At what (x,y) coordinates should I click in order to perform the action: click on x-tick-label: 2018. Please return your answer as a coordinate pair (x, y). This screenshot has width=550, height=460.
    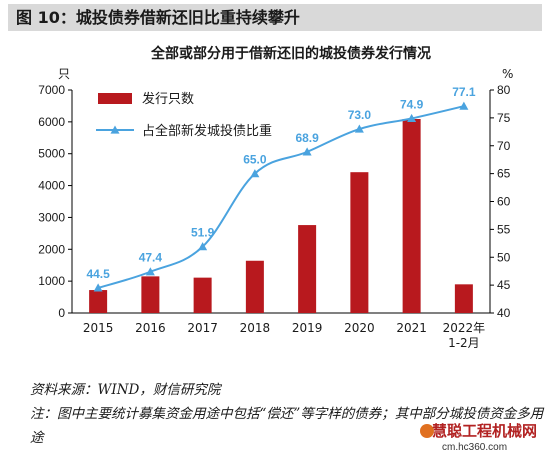
    Looking at the image, I should click on (255, 328).